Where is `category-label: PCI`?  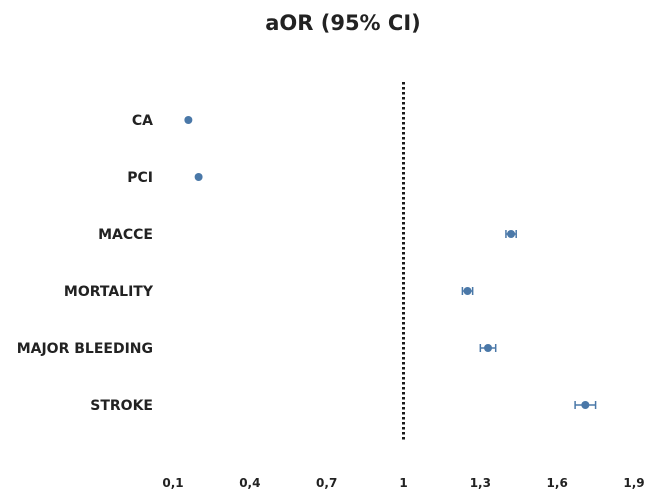
category-label: PCI is located at coordinates (140, 178).